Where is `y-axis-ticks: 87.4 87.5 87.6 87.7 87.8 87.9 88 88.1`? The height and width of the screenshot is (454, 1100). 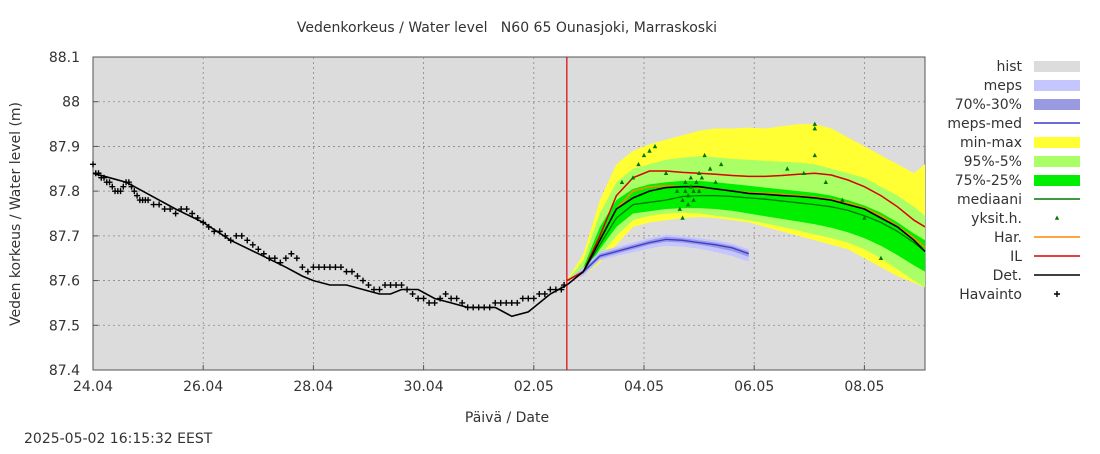 y-axis-ticks: 87.4 87.5 87.6 87.7 87.8 87.9 88 88.1 is located at coordinates (73, 214).